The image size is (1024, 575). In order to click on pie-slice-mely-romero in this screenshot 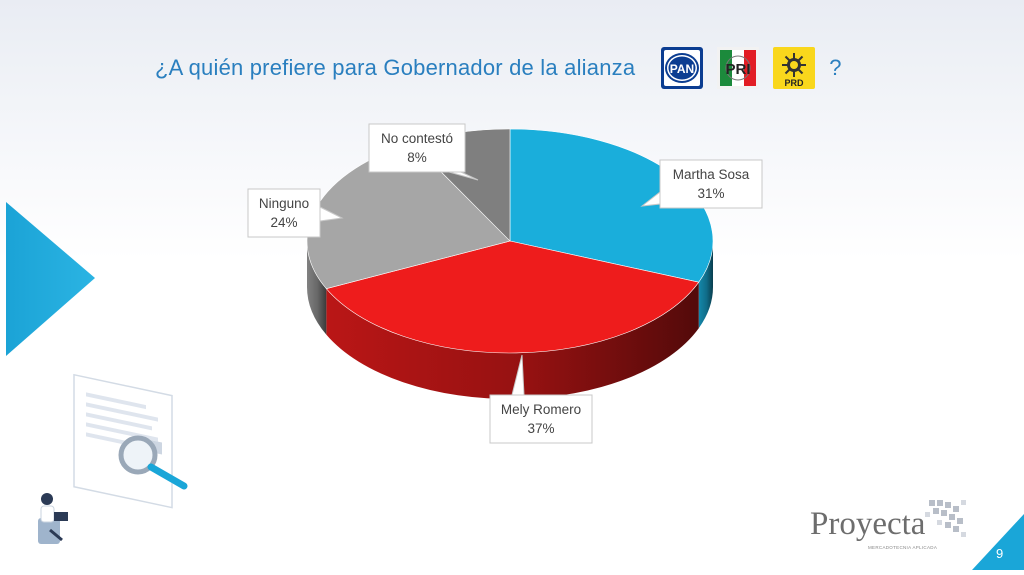, I will do `click(512, 297)`.